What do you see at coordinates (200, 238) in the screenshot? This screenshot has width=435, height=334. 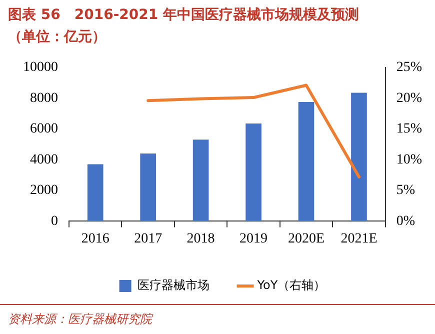 I see `x-tick-label: 2018` at bounding box center [200, 238].